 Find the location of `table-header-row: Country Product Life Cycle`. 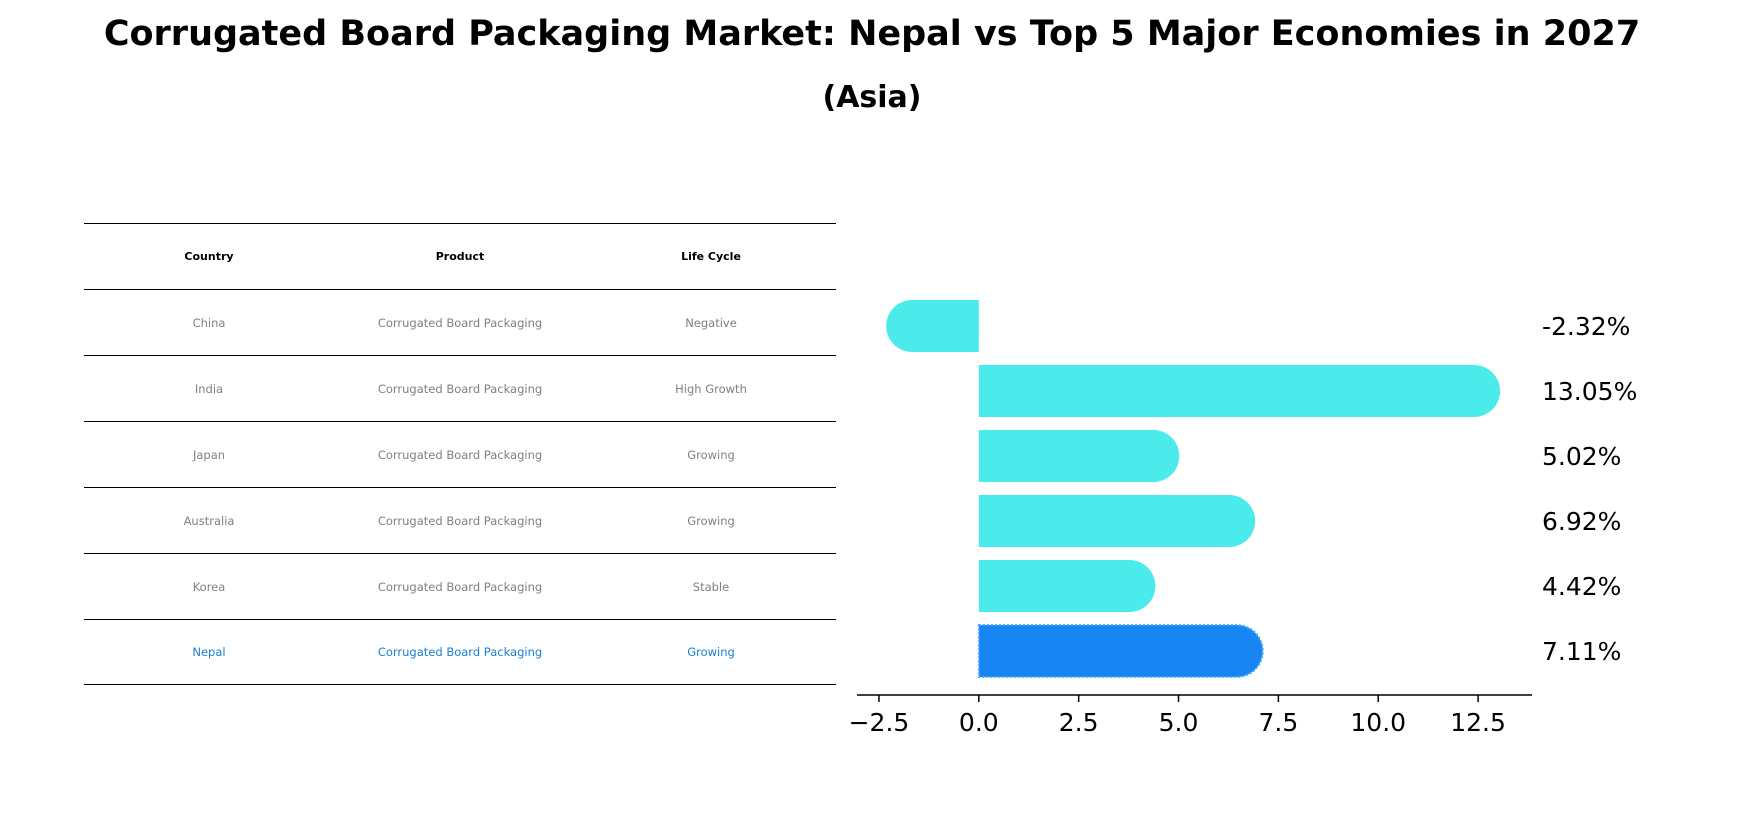

table-header-row: Country Product Life Cycle is located at coordinates (460, 256).